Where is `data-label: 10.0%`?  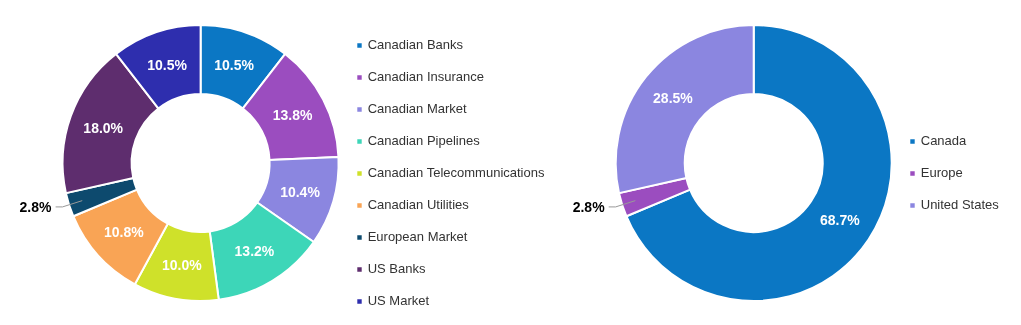 data-label: 10.0% is located at coordinates (182, 264).